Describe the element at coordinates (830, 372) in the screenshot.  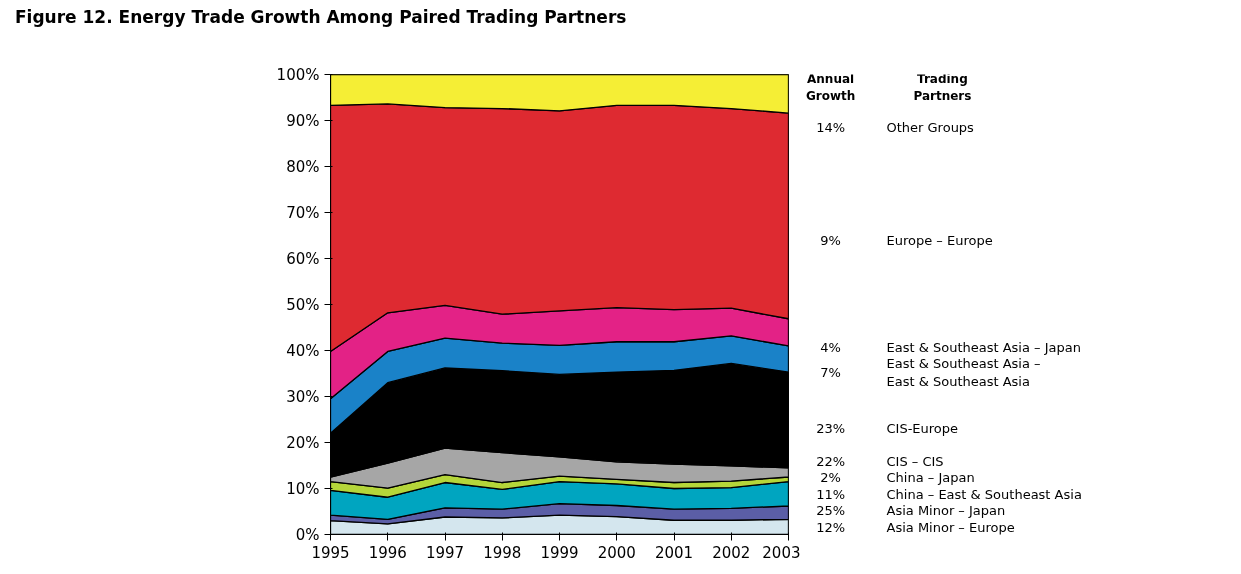
I see `text: 7%` at that location.